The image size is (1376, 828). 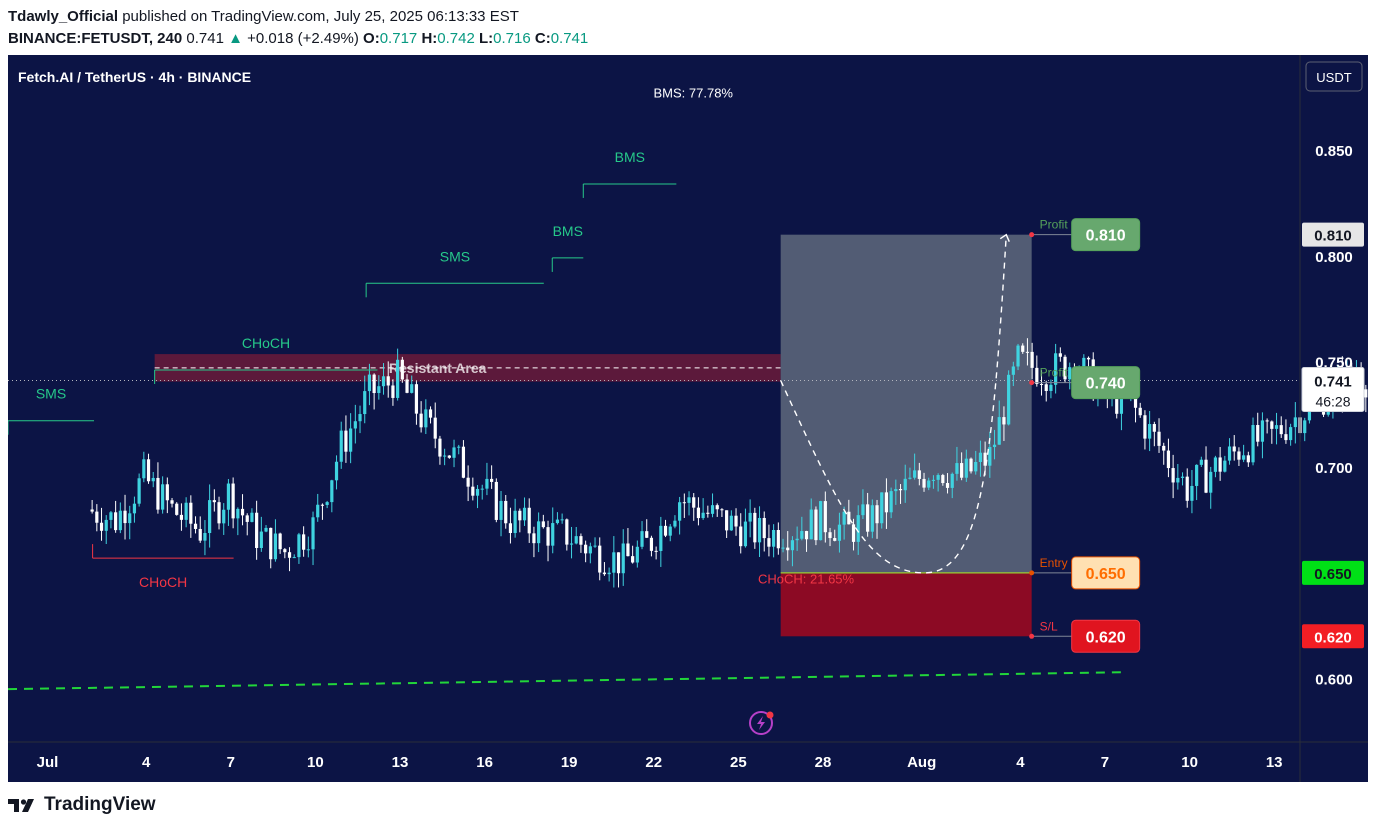 What do you see at coordinates (694, 92) in the screenshot?
I see `annotation-text: BMS: 77.78%` at bounding box center [694, 92].